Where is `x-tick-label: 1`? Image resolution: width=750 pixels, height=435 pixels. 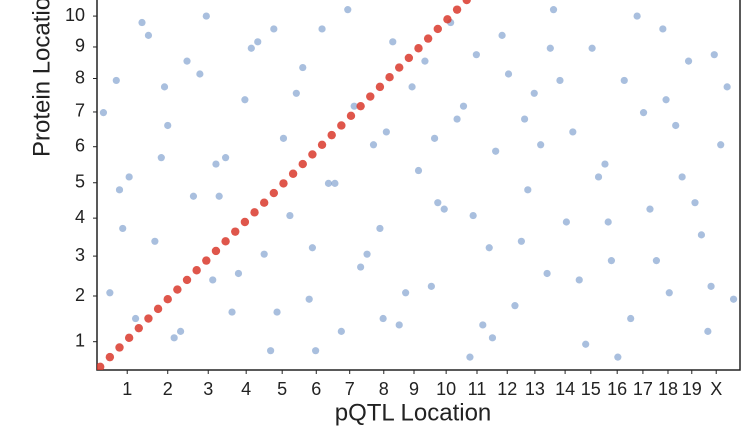
x-tick-label: 1 is located at coordinates (127, 389).